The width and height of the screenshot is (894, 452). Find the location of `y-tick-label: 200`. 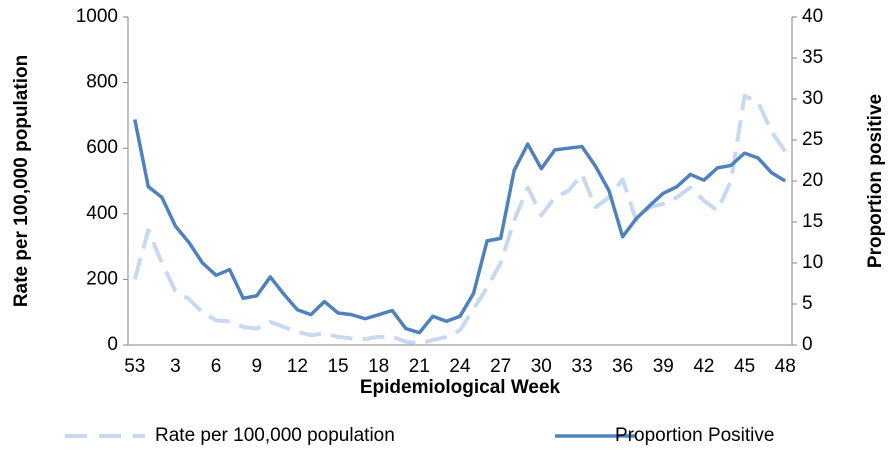

y-tick-label: 200 is located at coordinates (102, 278).